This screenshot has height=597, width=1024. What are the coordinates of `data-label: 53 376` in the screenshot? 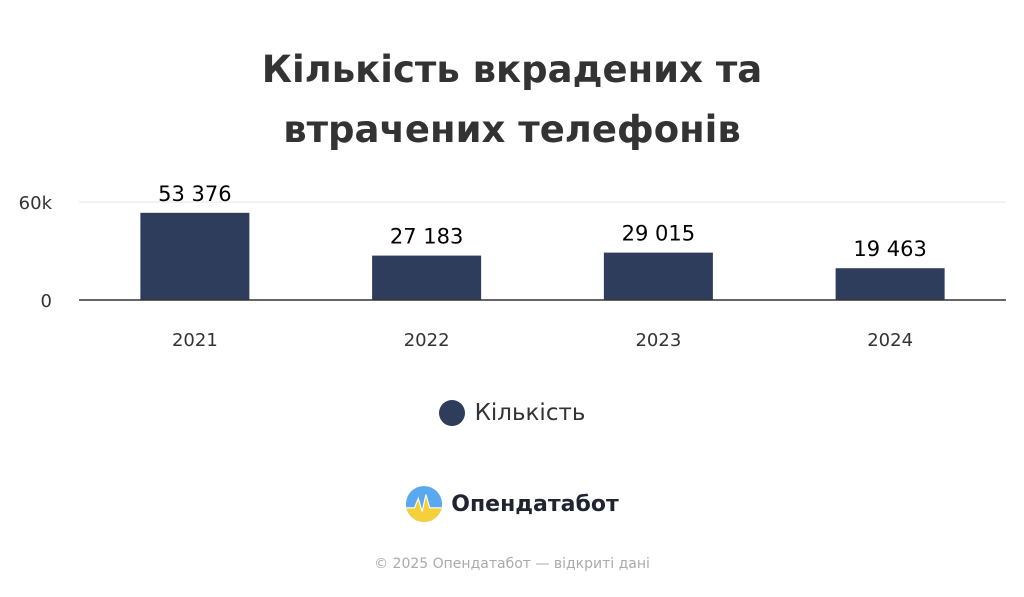 It's located at (194, 194).